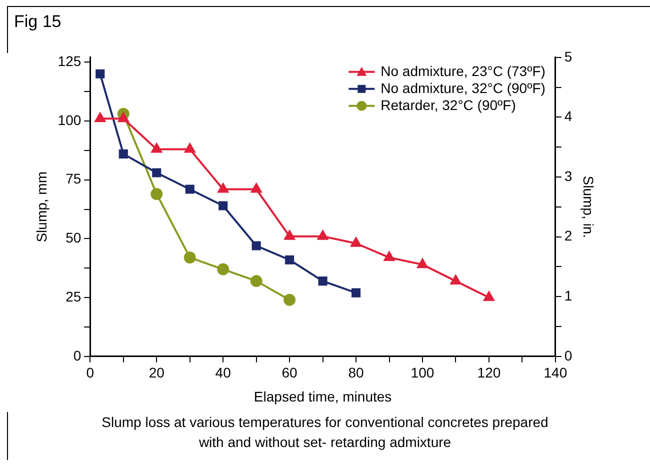  What do you see at coordinates (463, 88) in the screenshot?
I see `legend-label: No admixture, 32°C (90ºF)` at bounding box center [463, 88].